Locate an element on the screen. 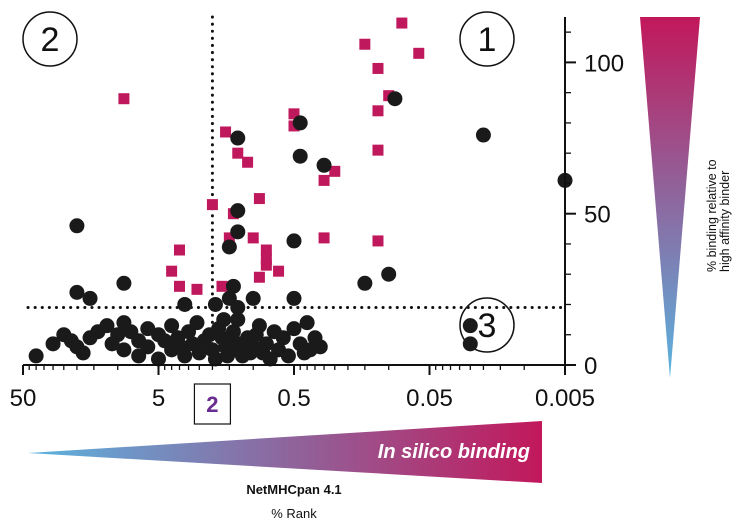 The height and width of the screenshot is (521, 740). region-1-circle is located at coordinates (487, 39).